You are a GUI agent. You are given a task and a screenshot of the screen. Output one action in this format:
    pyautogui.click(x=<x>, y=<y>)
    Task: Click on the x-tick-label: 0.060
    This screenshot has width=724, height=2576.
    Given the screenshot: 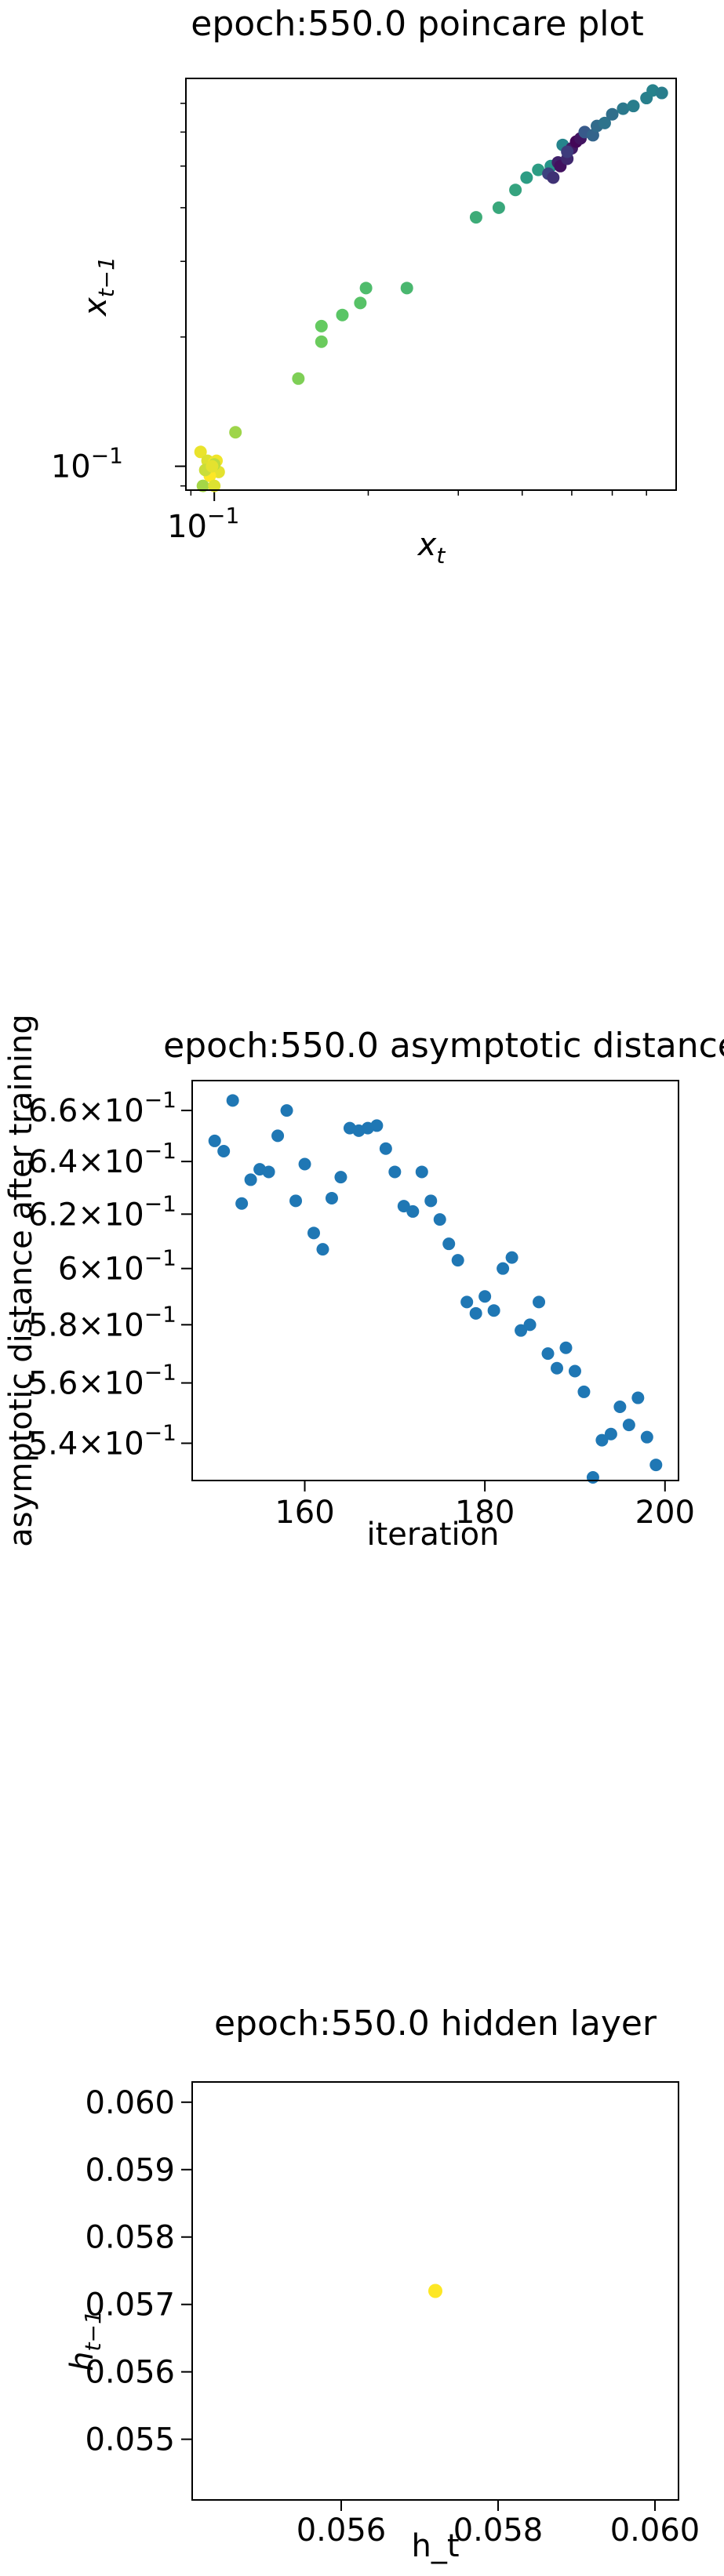 What is the action you would take?
    pyautogui.click(x=655, y=2530)
    